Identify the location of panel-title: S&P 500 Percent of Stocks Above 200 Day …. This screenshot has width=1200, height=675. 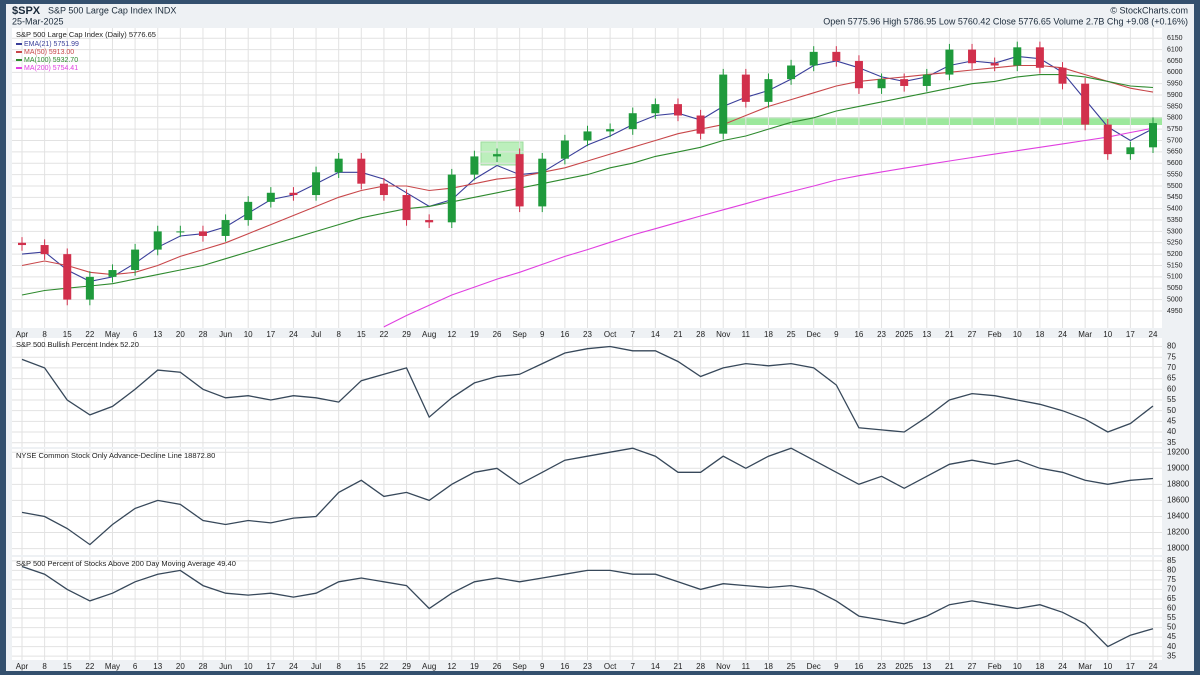
(126, 563).